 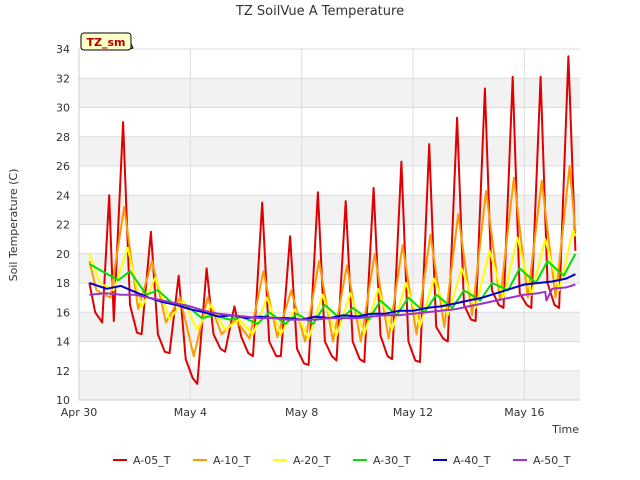 I want to click on y-tick-label: 22, so click(x=63, y=225).